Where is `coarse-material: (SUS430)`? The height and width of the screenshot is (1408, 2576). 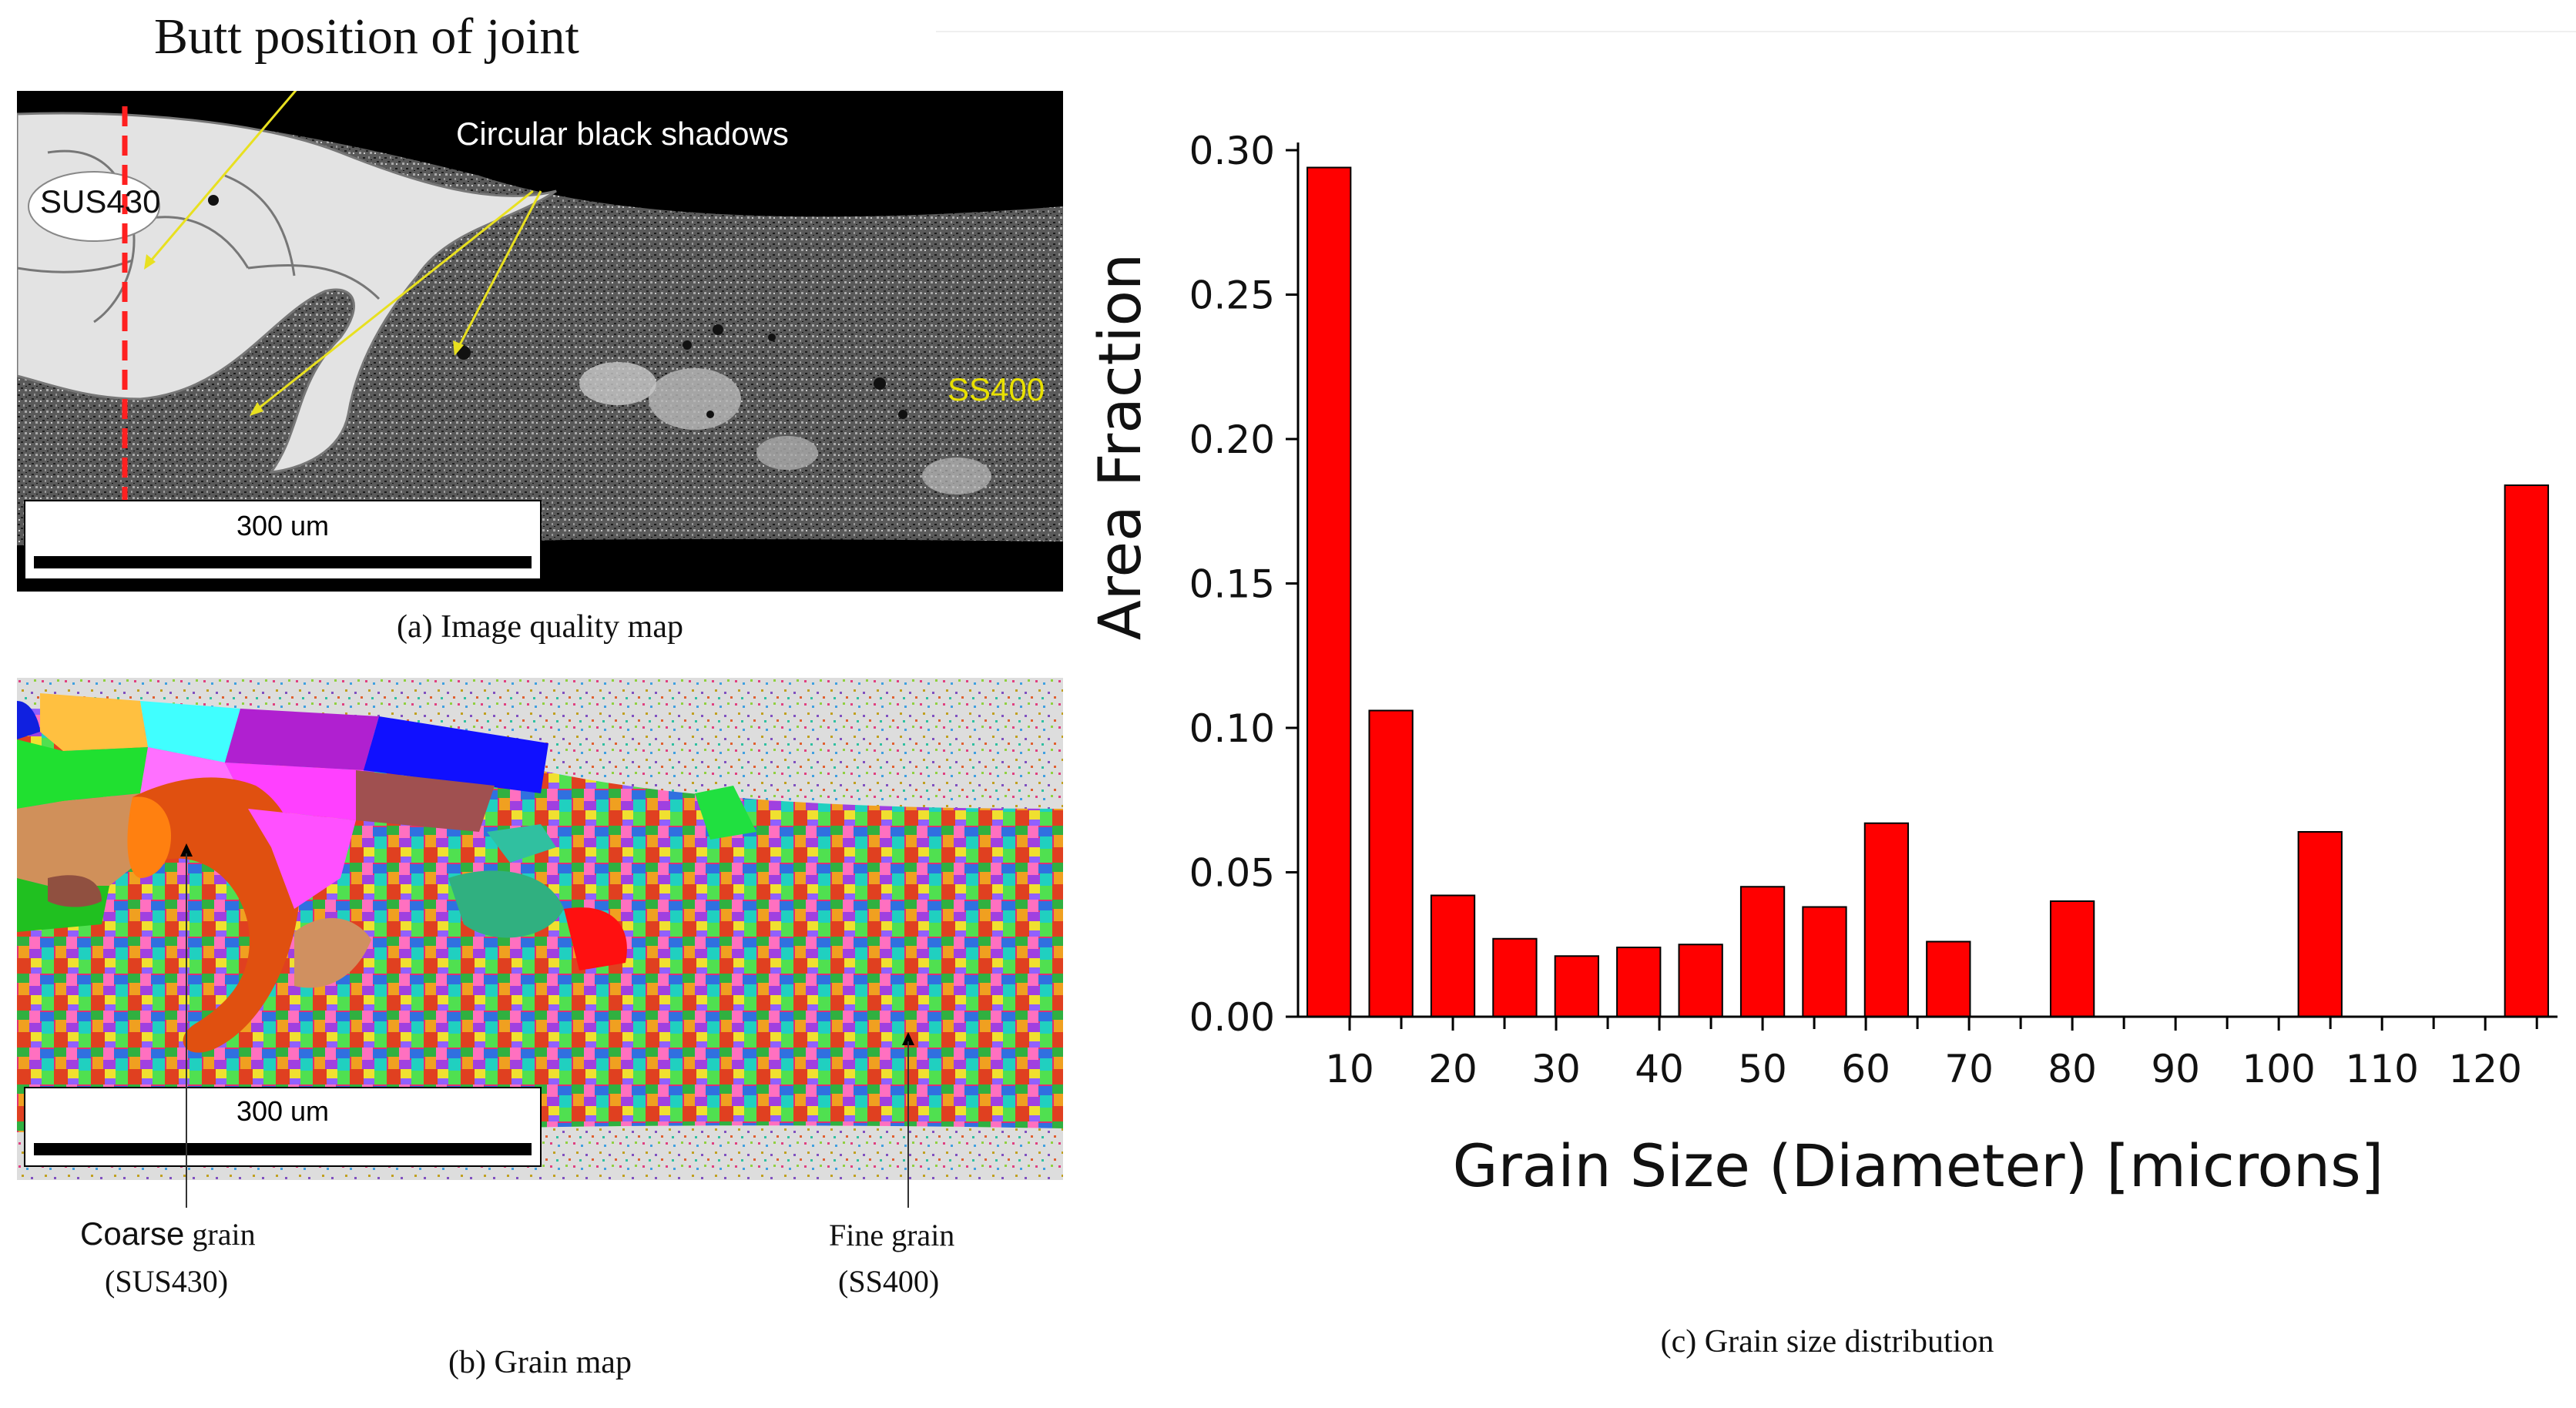 coarse-material: (SUS430) is located at coordinates (167, 1281).